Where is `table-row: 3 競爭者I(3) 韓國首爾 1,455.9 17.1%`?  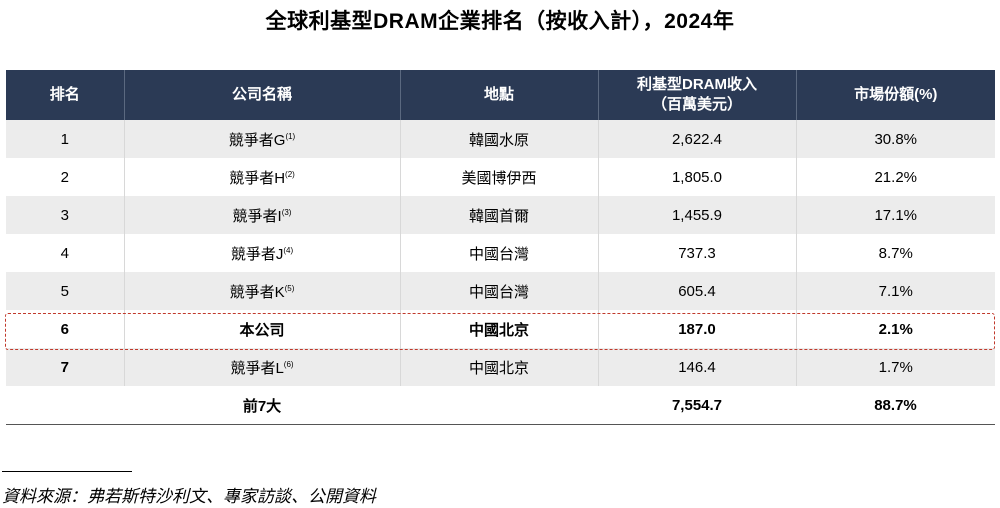
table-row: 3 競爭者I(3) 韓國首爾 1,455.9 17.1% is located at coordinates (500, 215).